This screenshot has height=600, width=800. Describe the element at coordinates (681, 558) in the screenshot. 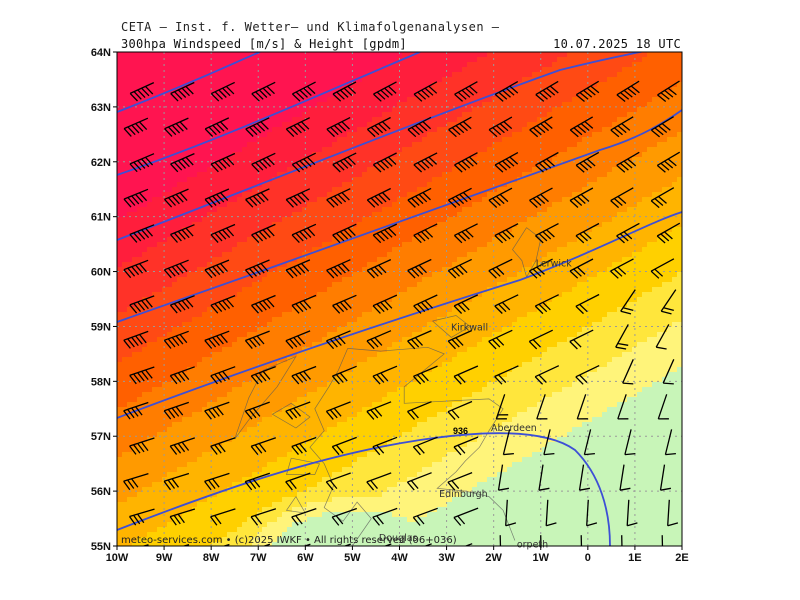

I see `x-tick-label: 2E` at that location.